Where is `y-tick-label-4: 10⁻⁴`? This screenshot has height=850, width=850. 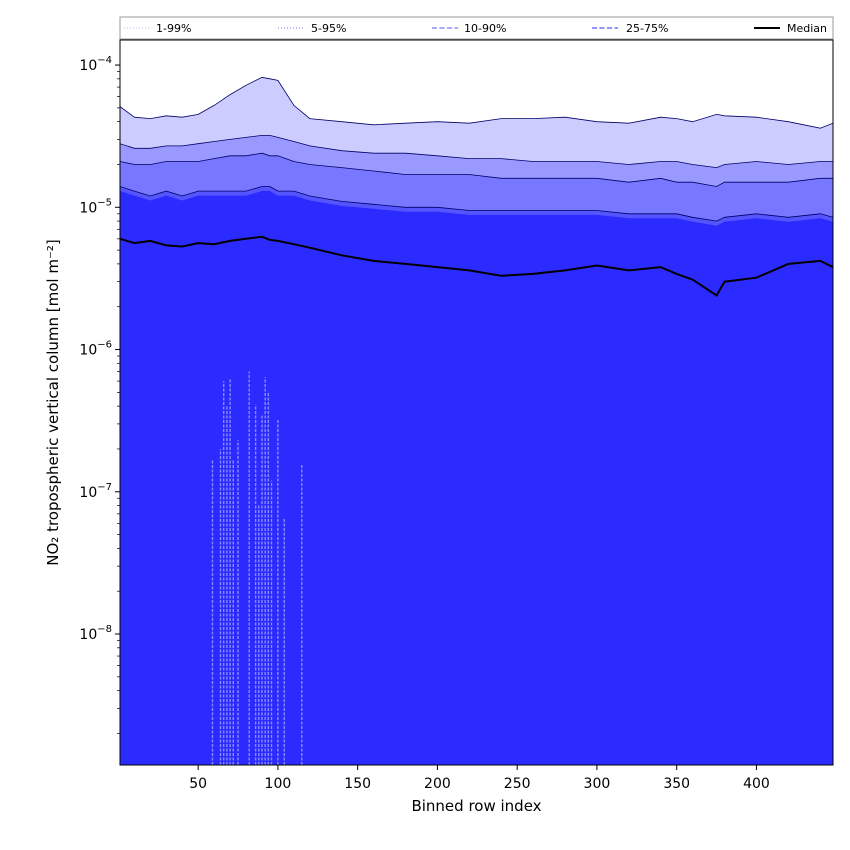 y-tick-label-4: 10⁻⁴ is located at coordinates (95, 64).